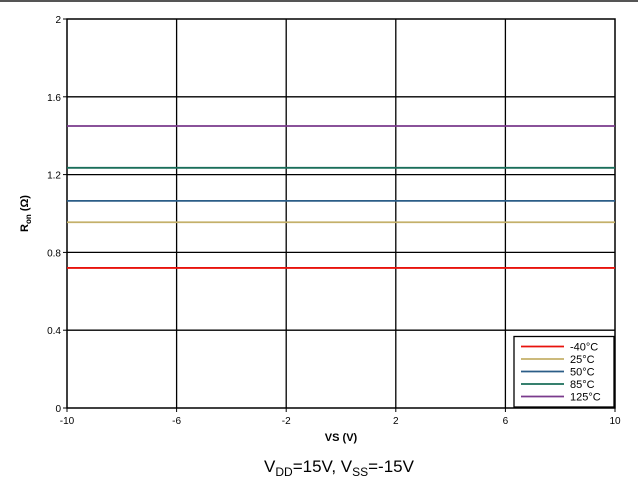 This screenshot has height=489, width=638. I want to click on y-tick-label: 0.4, so click(54, 331).